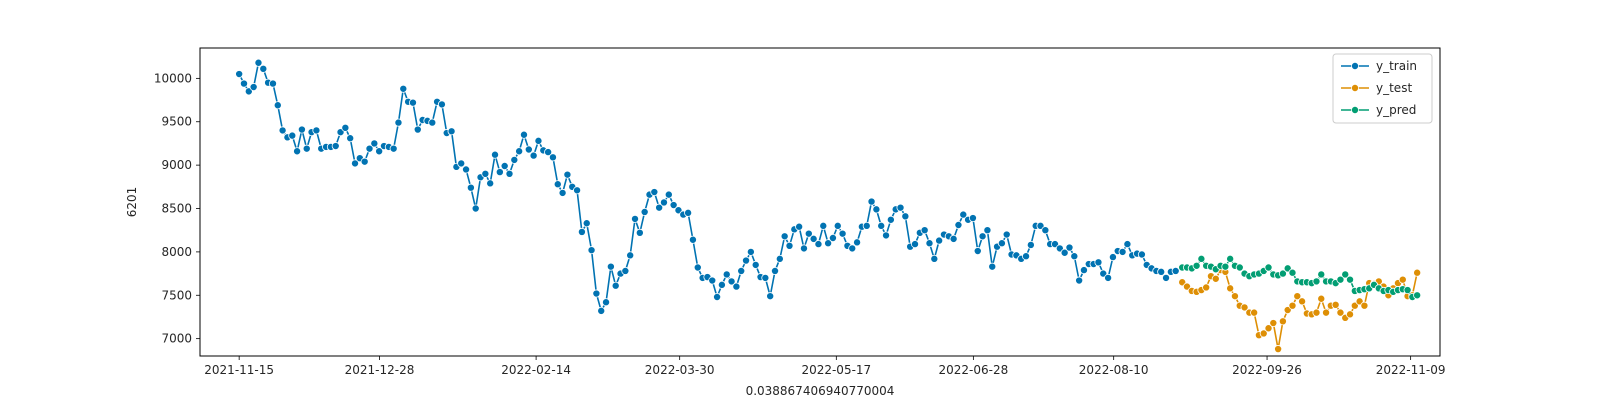 This screenshot has height=400, width=1600. What do you see at coordinates (1396, 110) in the screenshot?
I see `legend-label: y_pred` at bounding box center [1396, 110].